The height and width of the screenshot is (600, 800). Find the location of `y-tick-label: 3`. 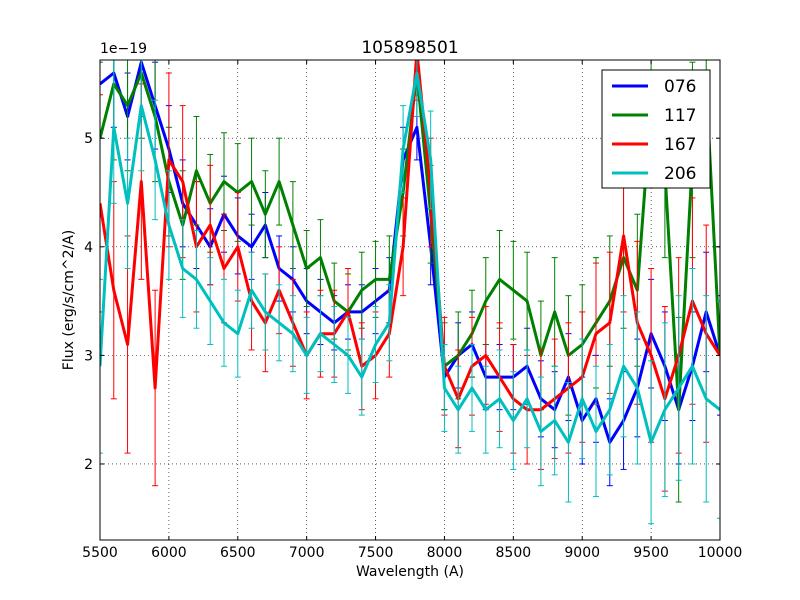

y-tick-label: 3 is located at coordinates (88, 356).